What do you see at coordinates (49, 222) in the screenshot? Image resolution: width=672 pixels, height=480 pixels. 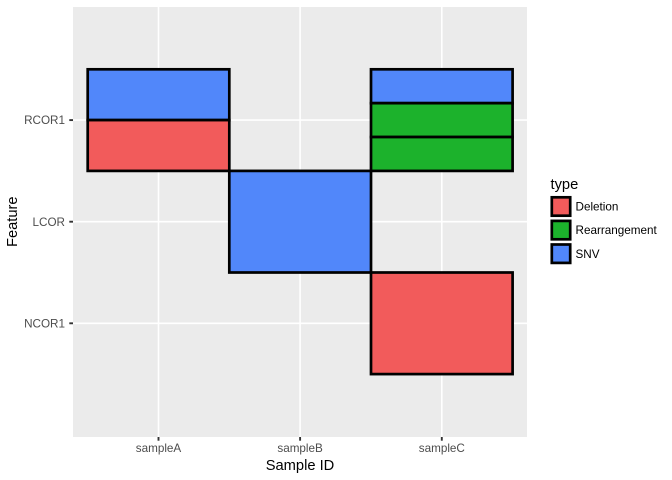 I see `svg-text: LCOR` at bounding box center [49, 222].